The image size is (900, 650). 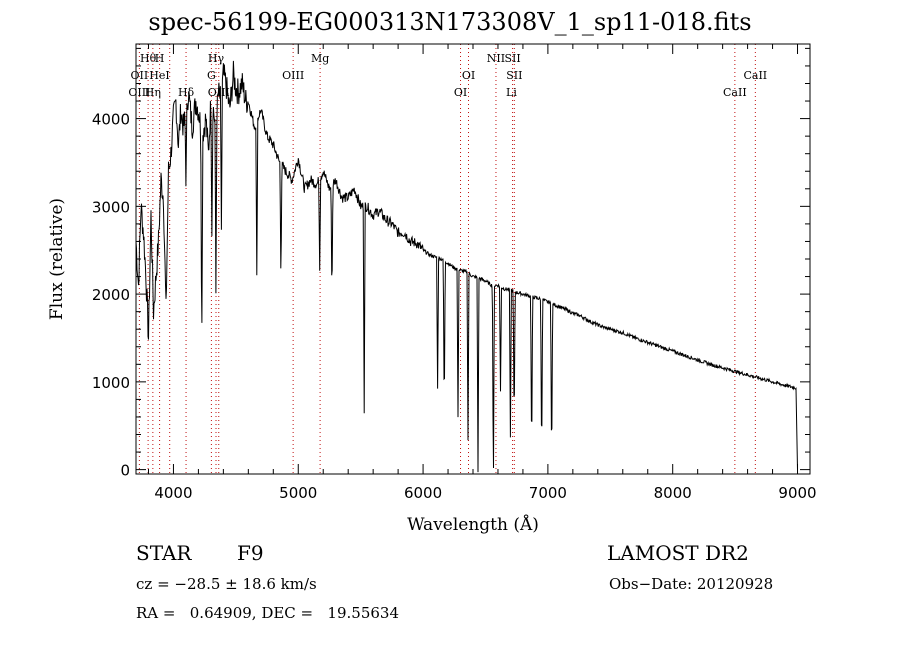 I want to click on x-tick-label: 8000, so click(x=673, y=493).